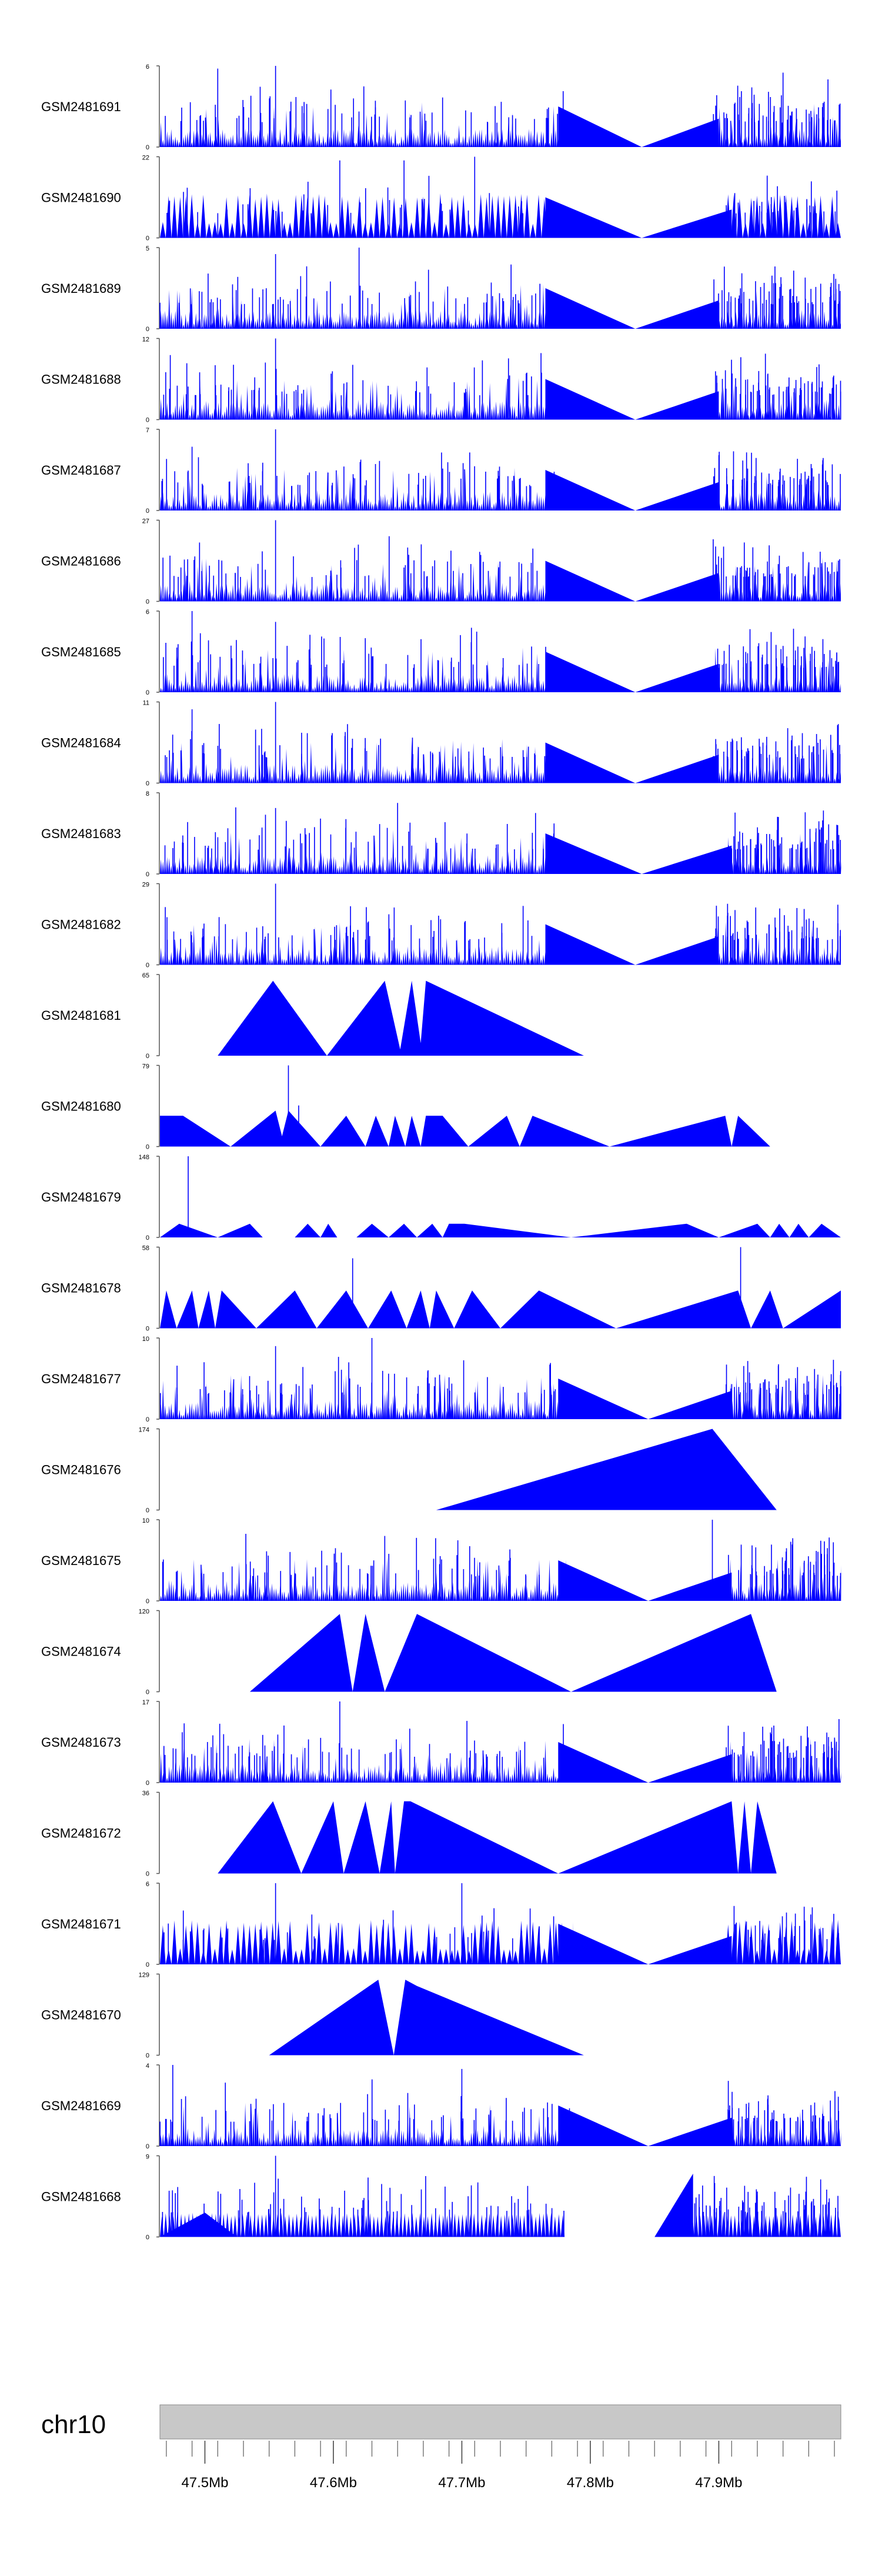 The image size is (882, 2576). I want to click on track-label: GSM2481682, so click(81, 924).